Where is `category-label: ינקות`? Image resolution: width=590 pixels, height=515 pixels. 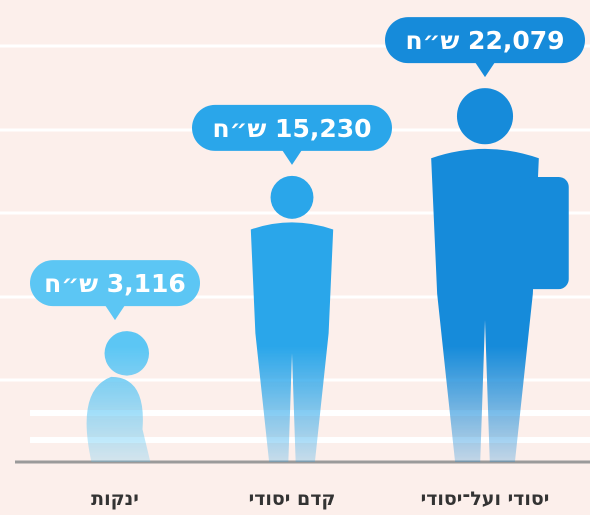
category-label: ינקות is located at coordinates (115, 499).